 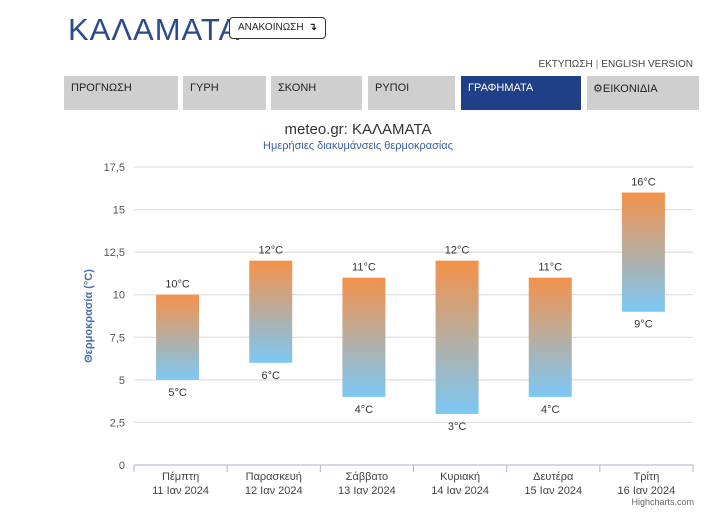 I want to click on high-temp-label: 10°C, so click(x=177, y=285).